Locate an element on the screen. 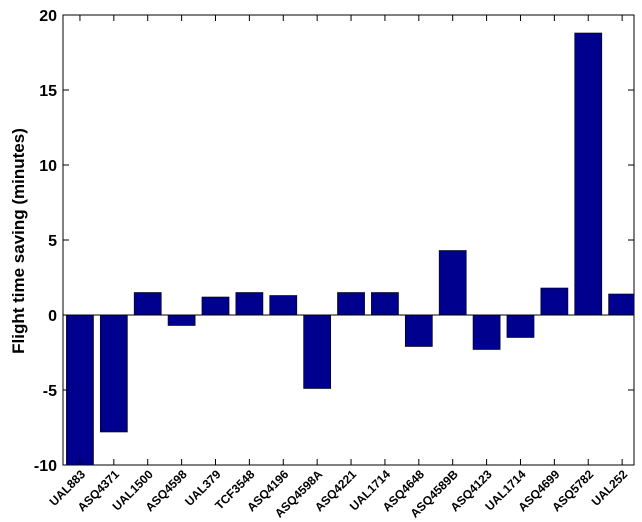  y-tick-label: 15 is located at coordinates (48, 91).